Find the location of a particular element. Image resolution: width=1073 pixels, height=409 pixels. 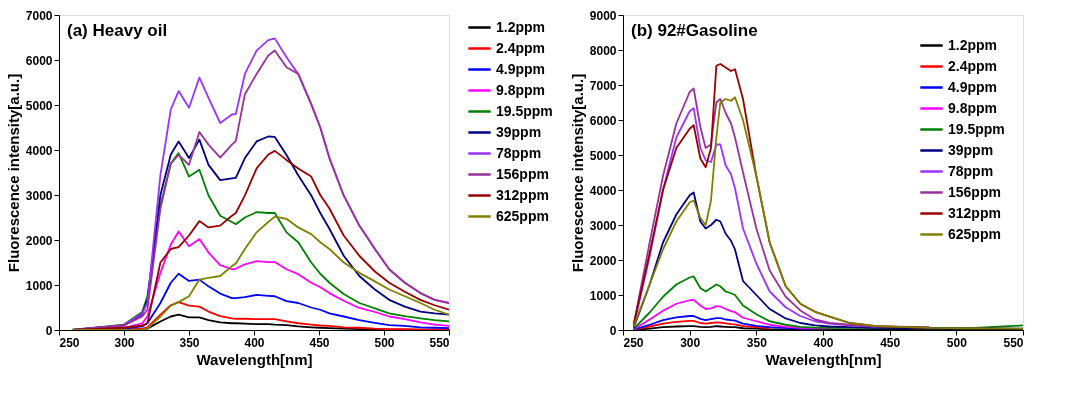

chart-title: (a) Heavy oil is located at coordinates (117, 30).